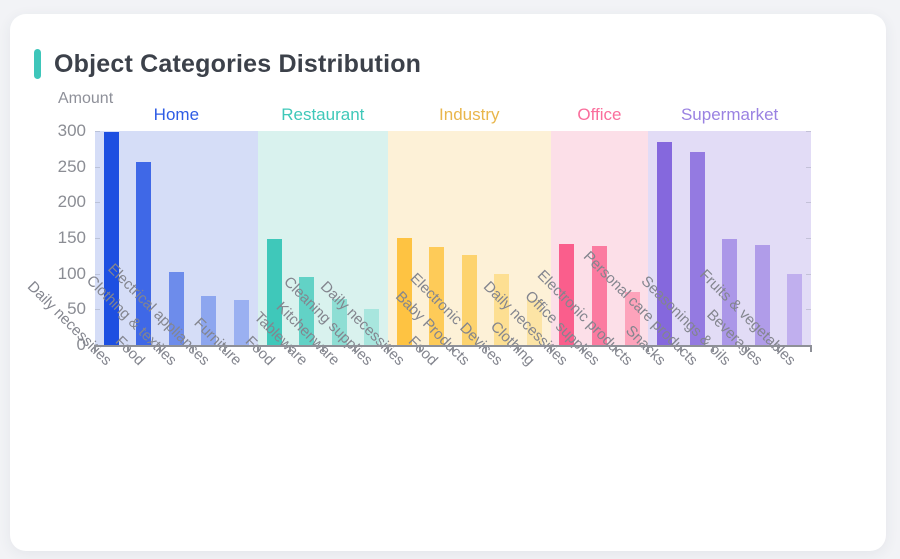 The width and height of the screenshot is (900, 559). Describe the element at coordinates (71, 273) in the screenshot. I see `y-axis-tick-label: 100` at that location.